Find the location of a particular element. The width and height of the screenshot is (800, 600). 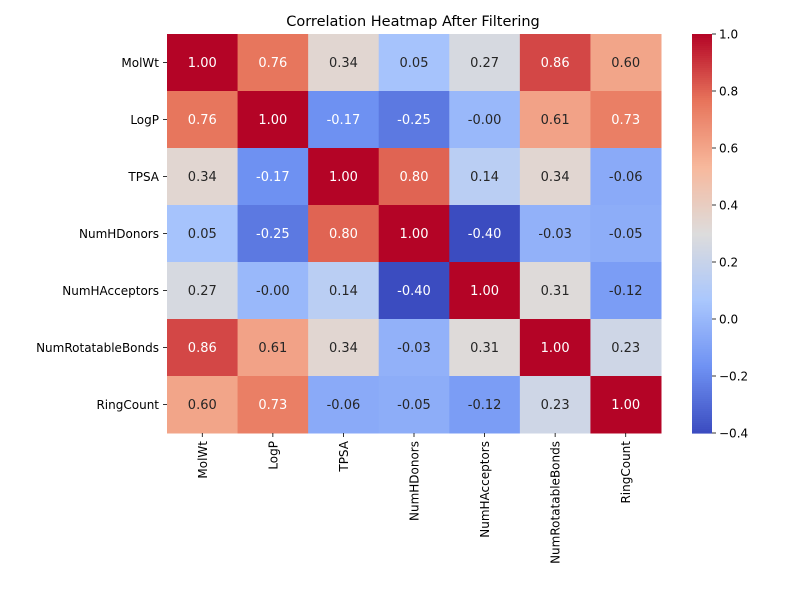

chart-title: Correlation Heatmap After Filtering is located at coordinates (413, 22).